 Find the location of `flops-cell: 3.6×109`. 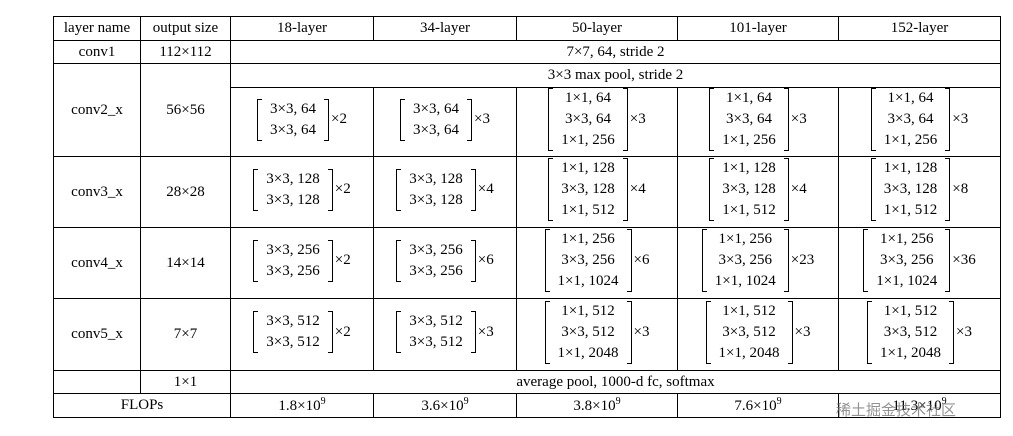

flops-cell: 3.6×109 is located at coordinates (445, 405).